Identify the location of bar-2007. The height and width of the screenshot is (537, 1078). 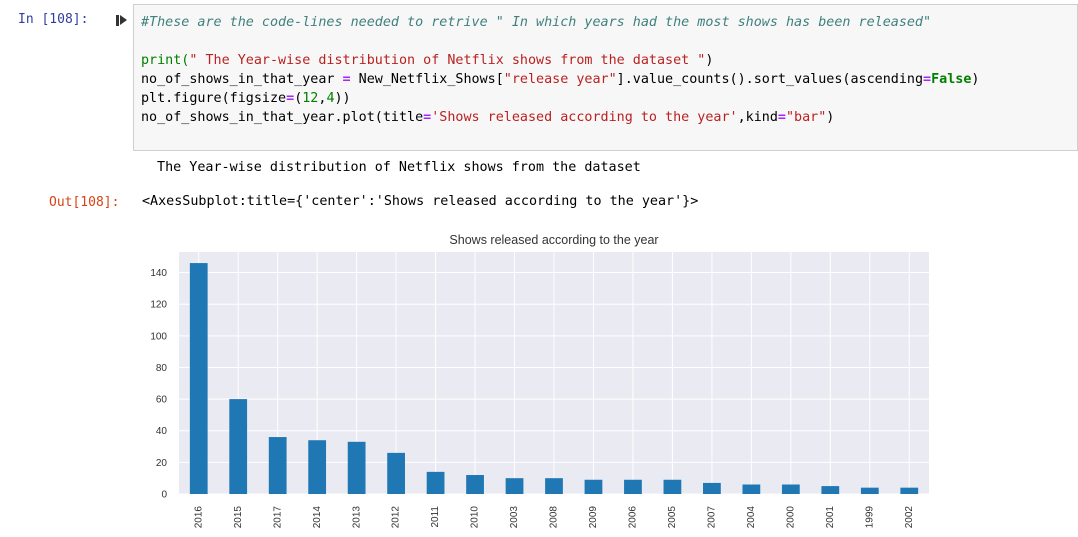
(712, 488).